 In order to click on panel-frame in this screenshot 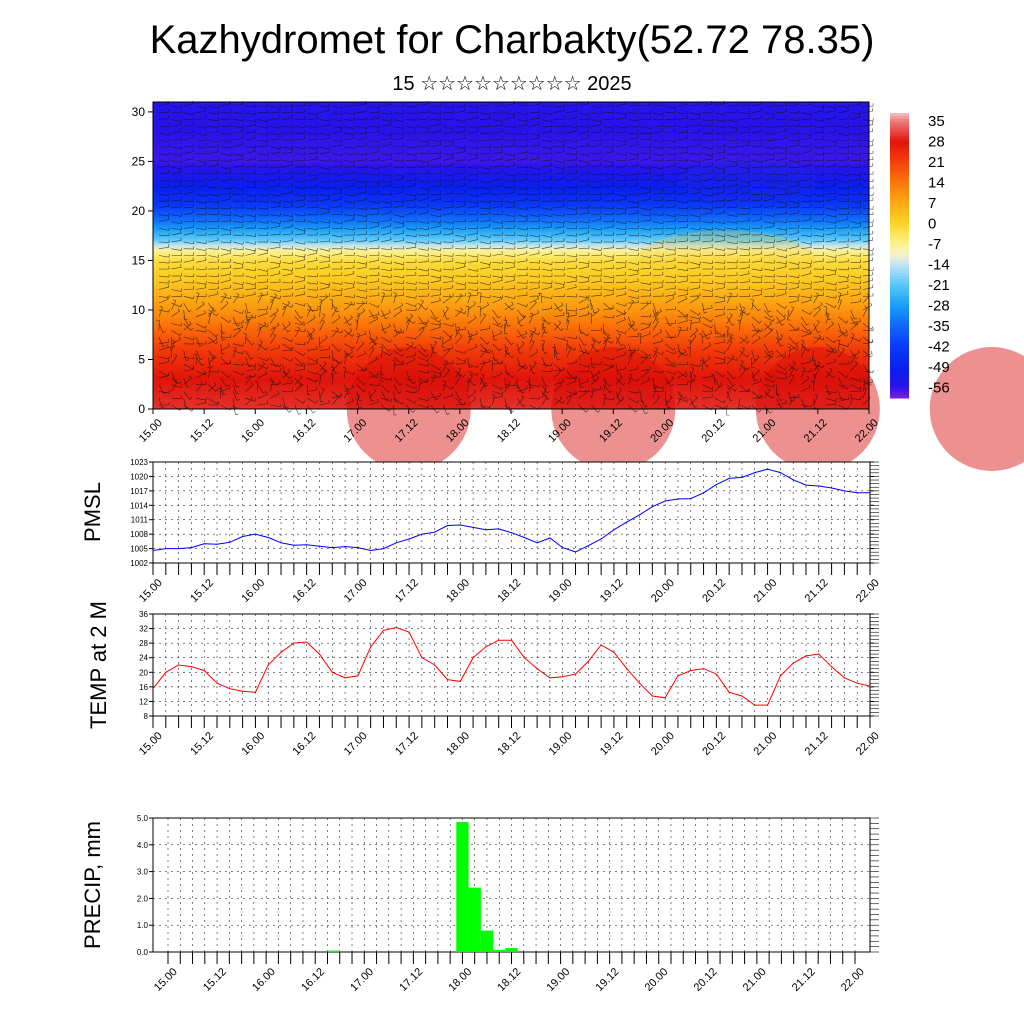, I will do `click(511, 665)`.